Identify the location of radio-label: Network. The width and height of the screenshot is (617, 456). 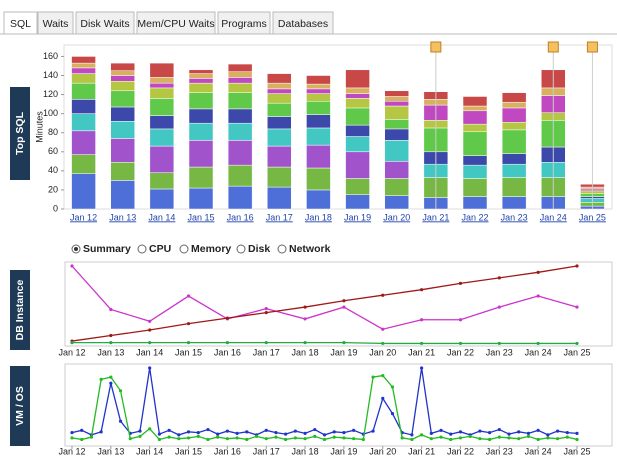
(310, 249).